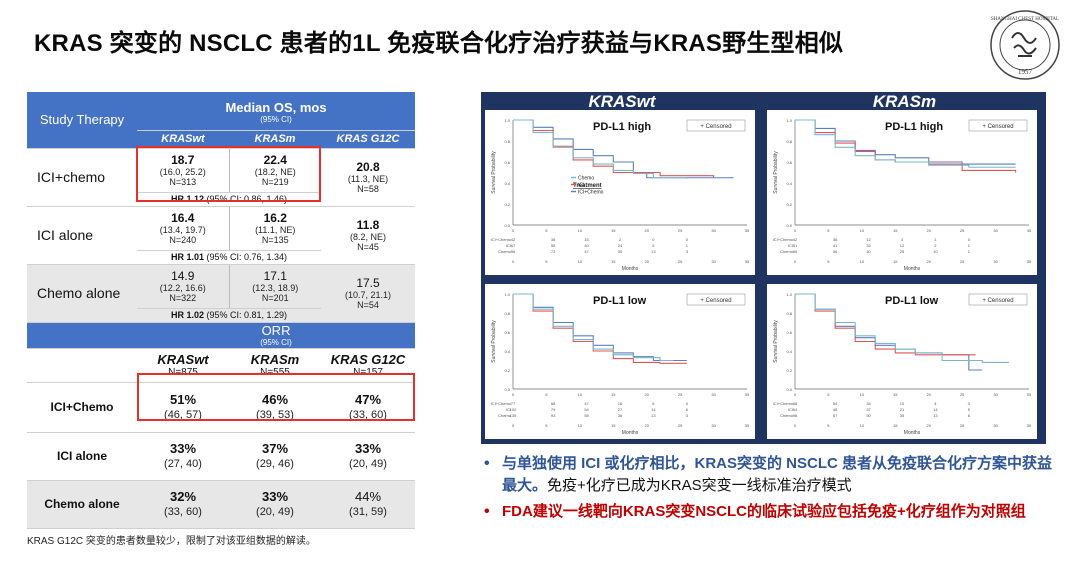  Describe the element at coordinates (713, 230) in the screenshot. I see `x-tick-label: 30` at that location.